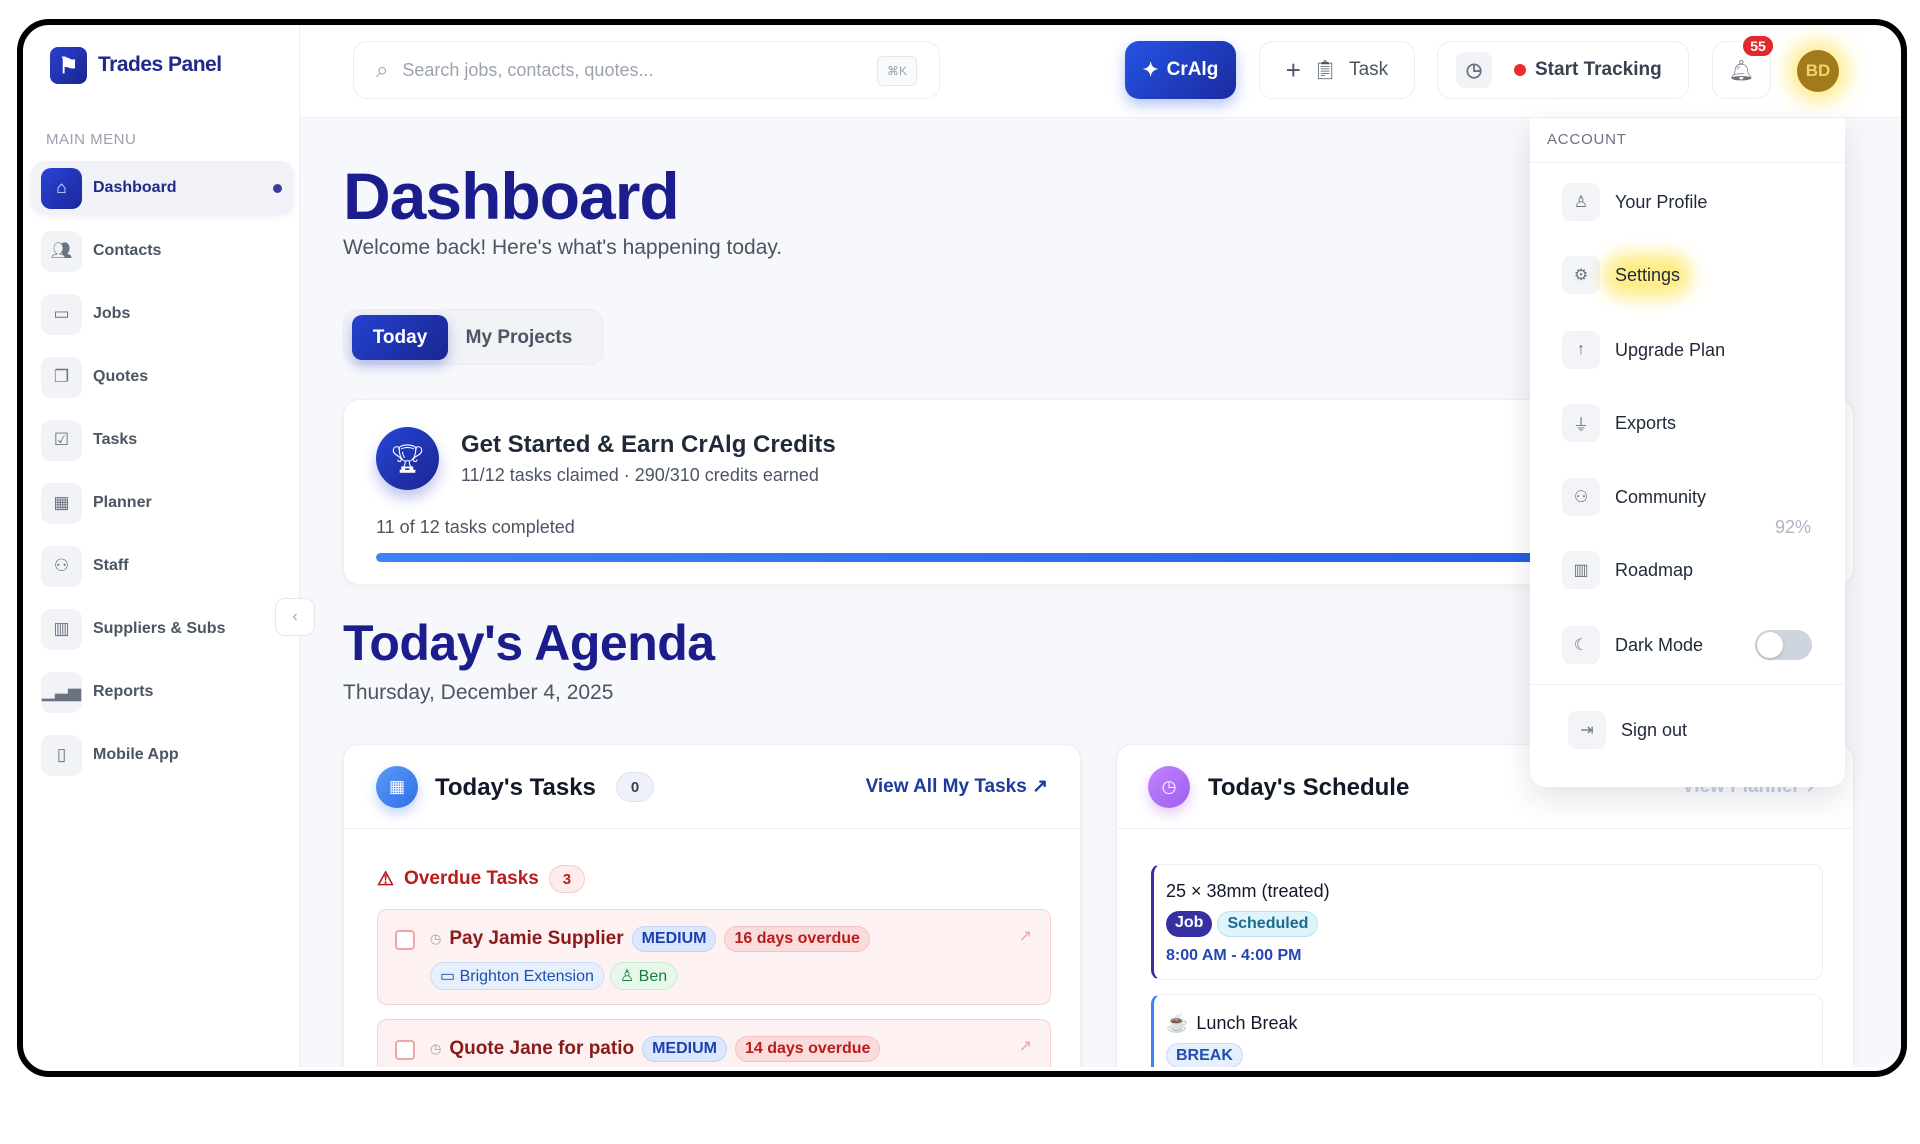  Describe the element at coordinates (121, 376) in the screenshot. I see `sidebar-item-label: Quotes` at that location.